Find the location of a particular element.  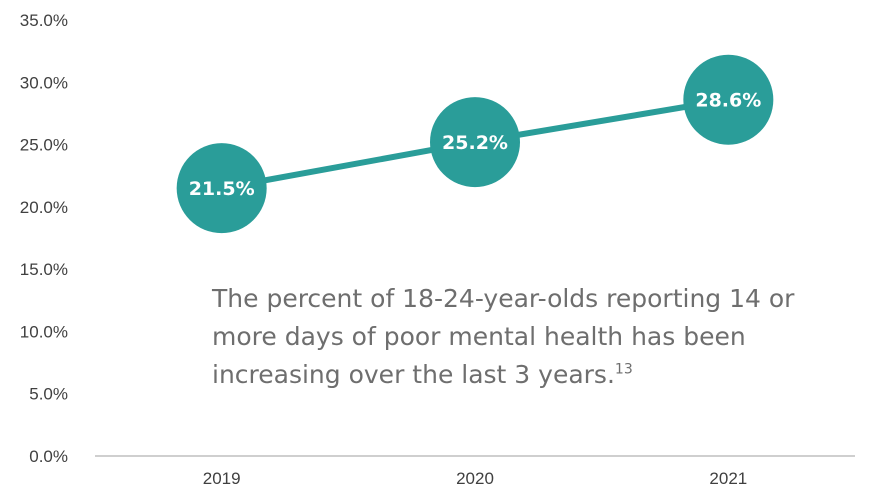

y-tick-label: 20.0% is located at coordinates (44, 207).